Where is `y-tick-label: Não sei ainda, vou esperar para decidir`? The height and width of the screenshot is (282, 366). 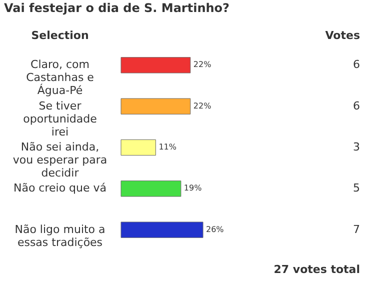
y-tick-label: Não sei ainda, vou esperar para decidir is located at coordinates (60, 160).